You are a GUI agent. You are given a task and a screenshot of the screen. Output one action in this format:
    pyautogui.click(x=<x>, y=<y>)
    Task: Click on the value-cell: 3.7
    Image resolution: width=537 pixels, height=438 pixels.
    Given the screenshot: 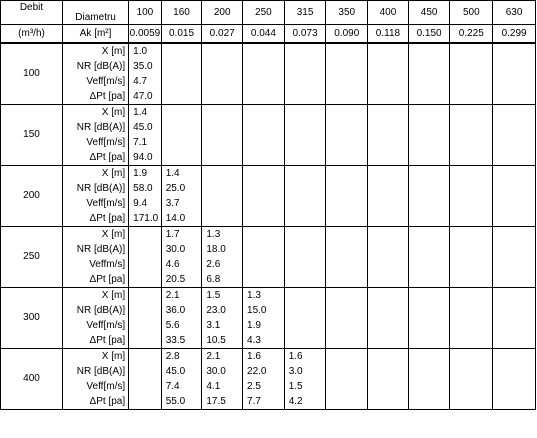 What is the action you would take?
    pyautogui.click(x=181, y=203)
    